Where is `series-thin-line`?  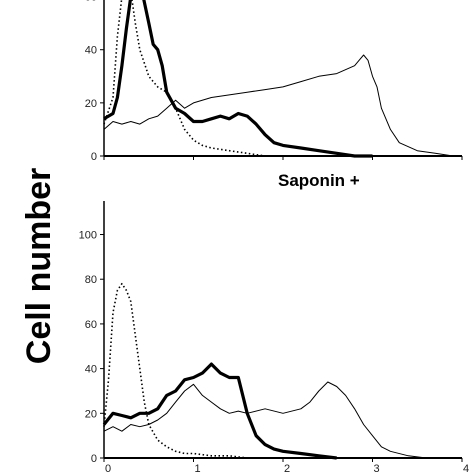 series-thin-line is located at coordinates (274, 420).